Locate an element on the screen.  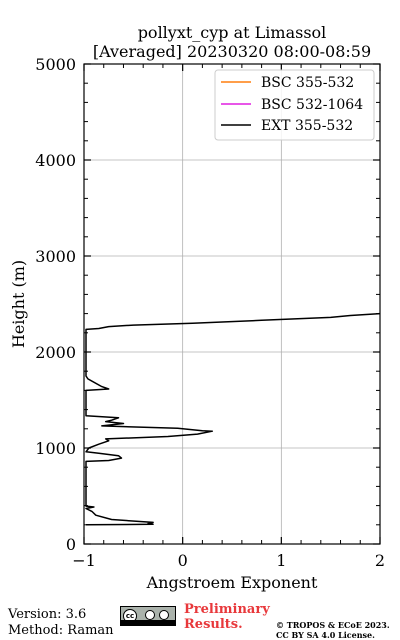
sa-icon is located at coordinates (164, 615).